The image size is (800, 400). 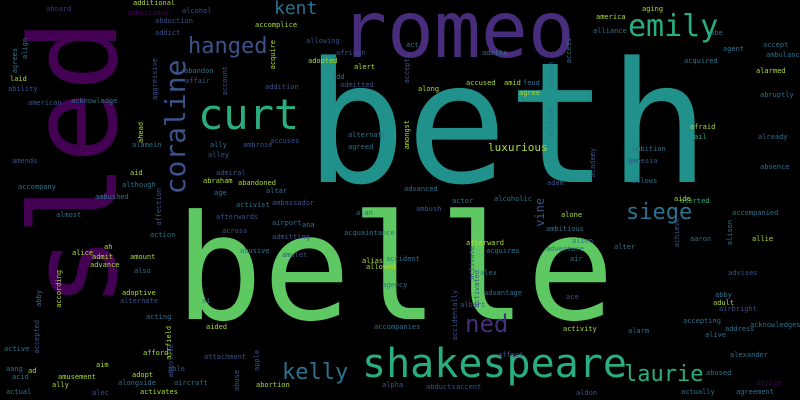 What do you see at coordinates (755, 392) in the screenshot?
I see `word-68: agreement` at bounding box center [755, 392].